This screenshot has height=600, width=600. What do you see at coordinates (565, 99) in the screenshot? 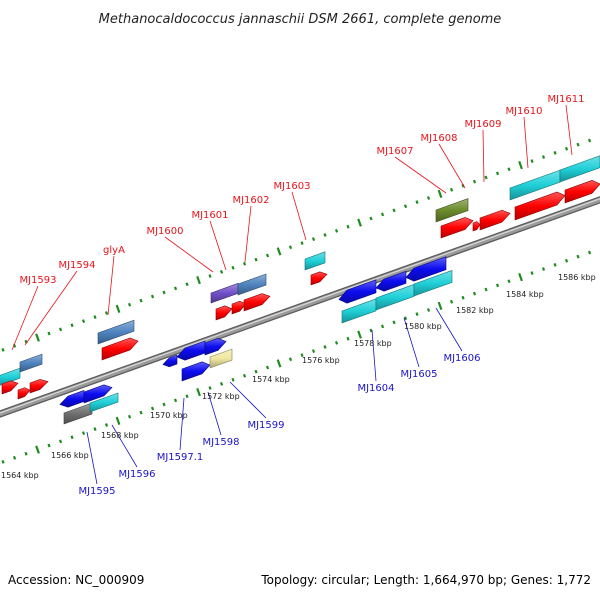
I see `gene-label-top: MJ1611` at bounding box center [565, 99].